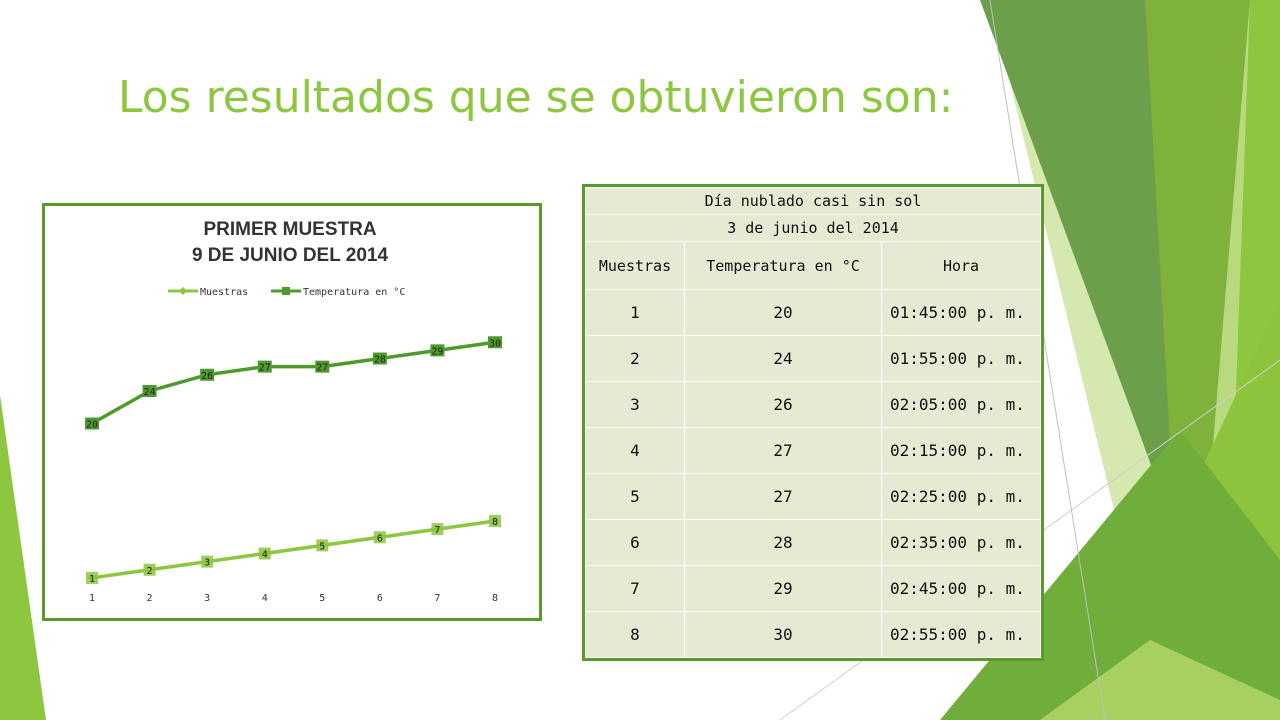 This screenshot has height=720, width=1280. Describe the element at coordinates (961, 404) in the screenshot. I see `table-cell-hora: 02:05:00 p. m.` at that location.